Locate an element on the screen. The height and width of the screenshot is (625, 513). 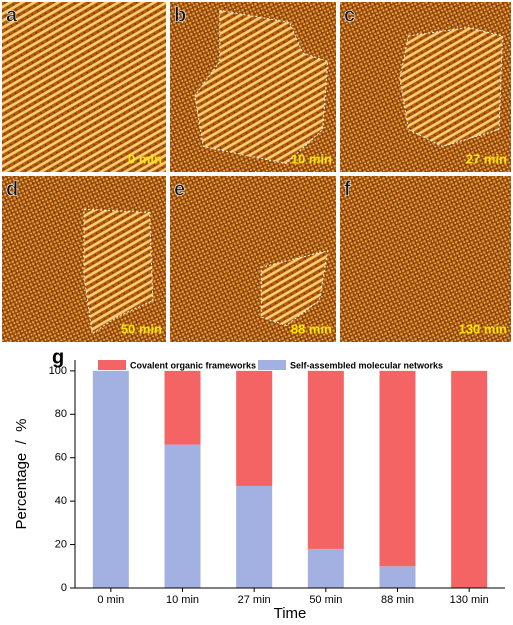
panel-letter: c is located at coordinates (349, 15).